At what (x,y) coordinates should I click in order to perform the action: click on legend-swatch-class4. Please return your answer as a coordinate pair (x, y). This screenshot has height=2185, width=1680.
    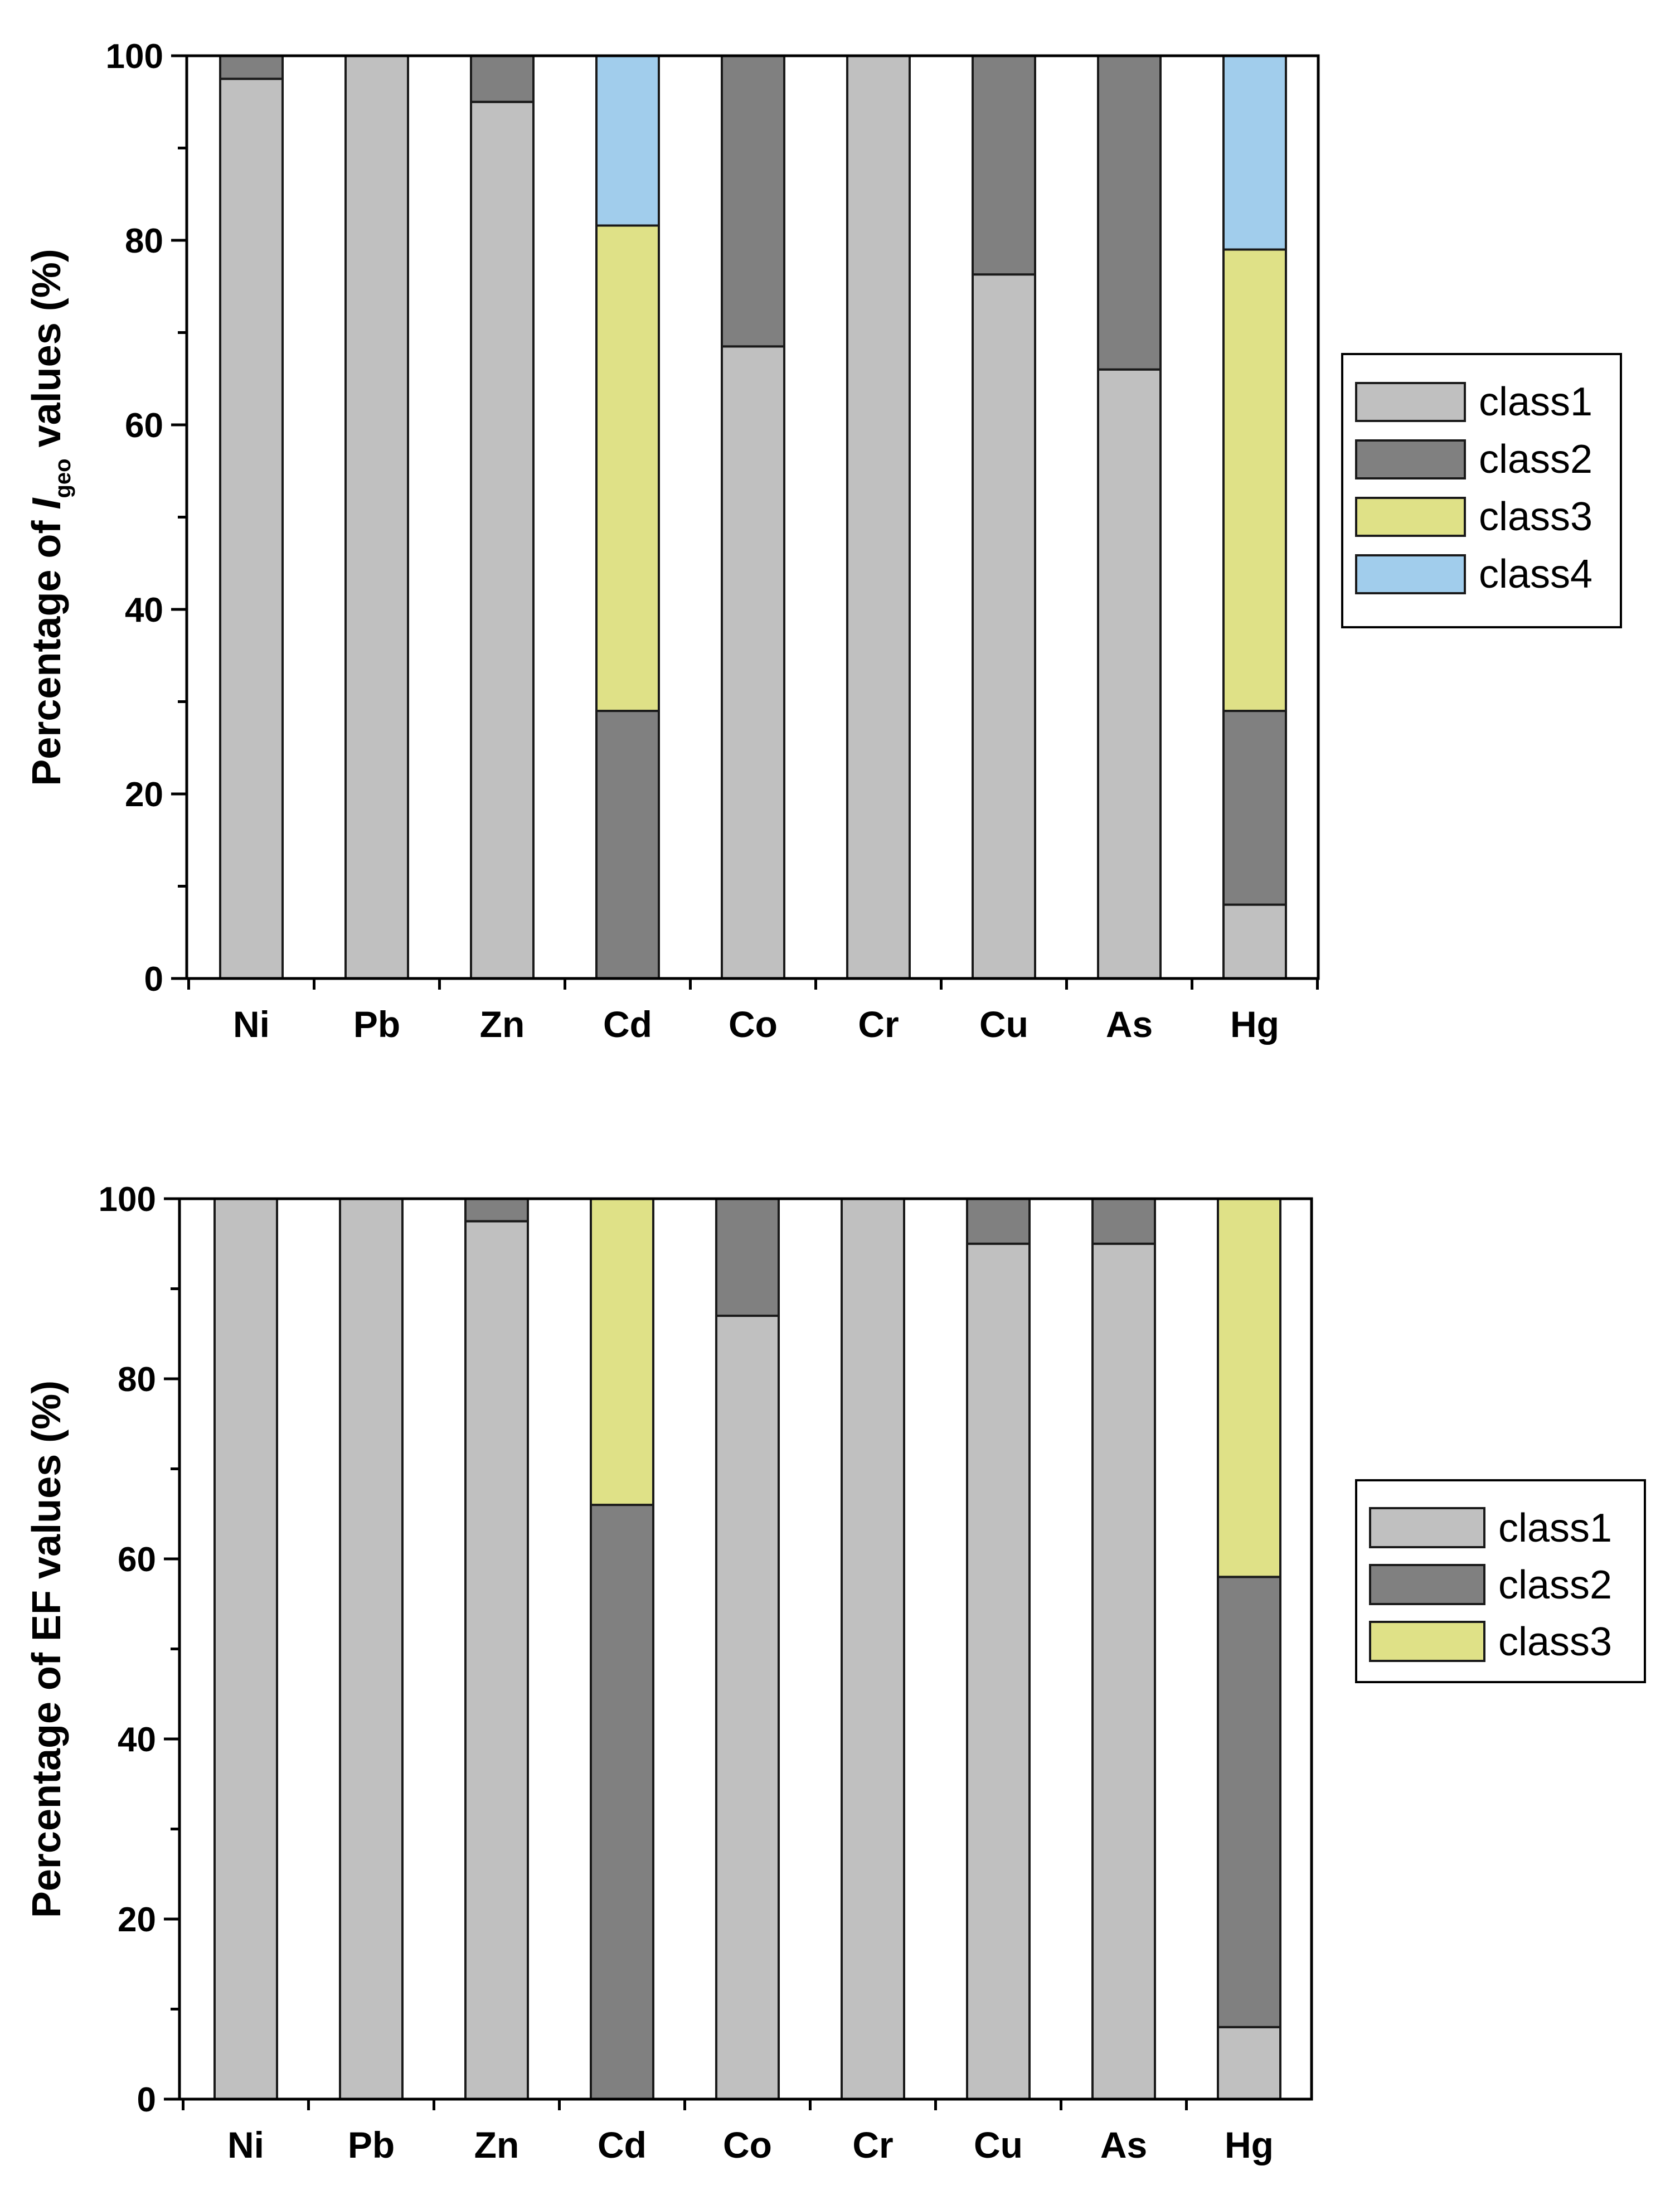
    Looking at the image, I should click on (1410, 574).